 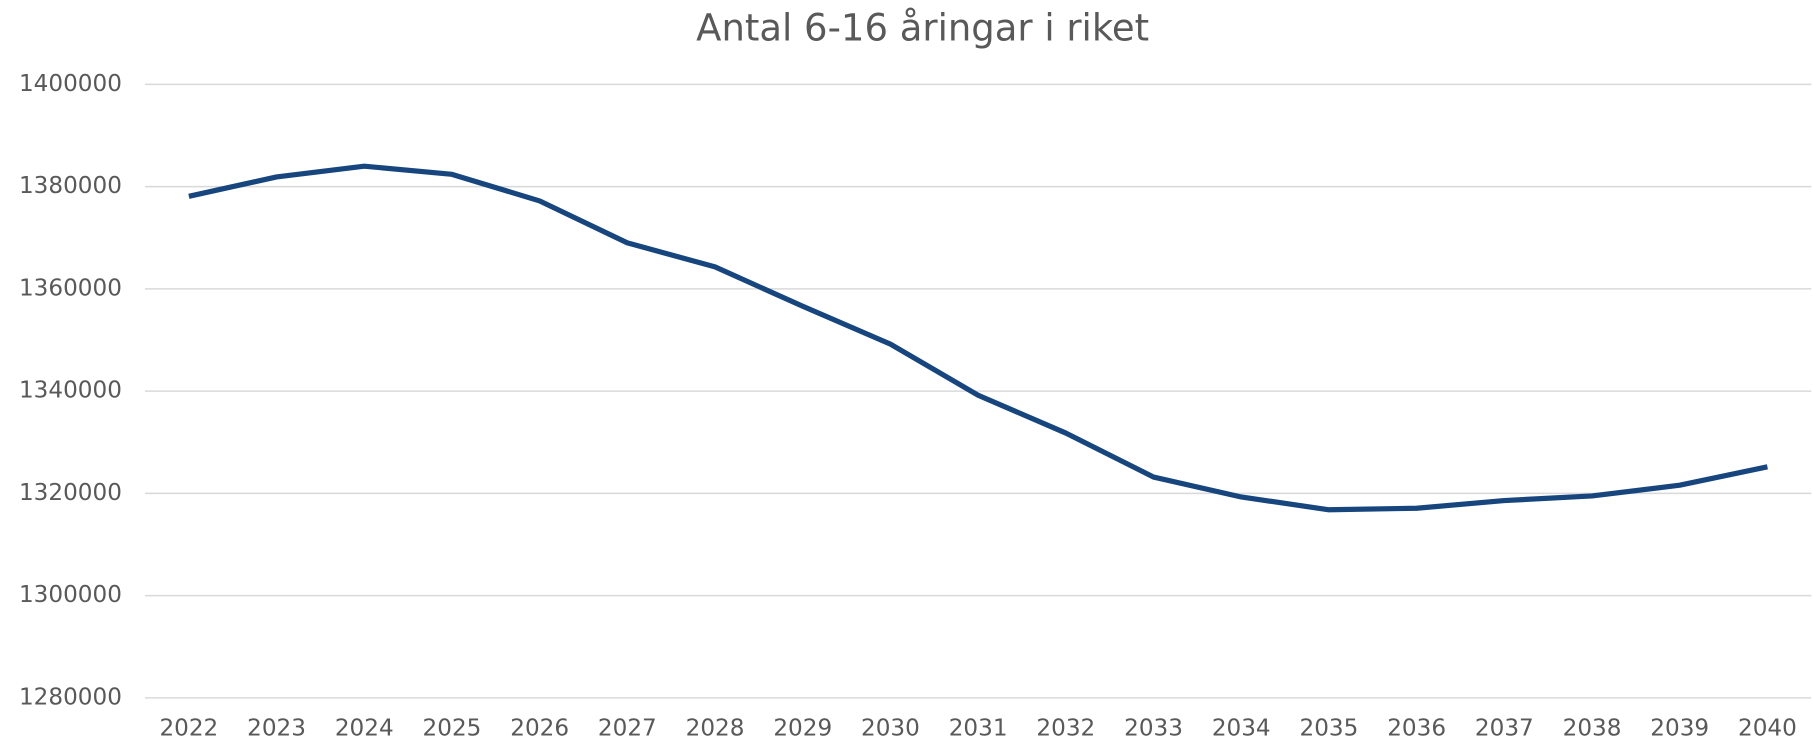 I want to click on y-tick-label: 1400000, so click(x=70, y=84).